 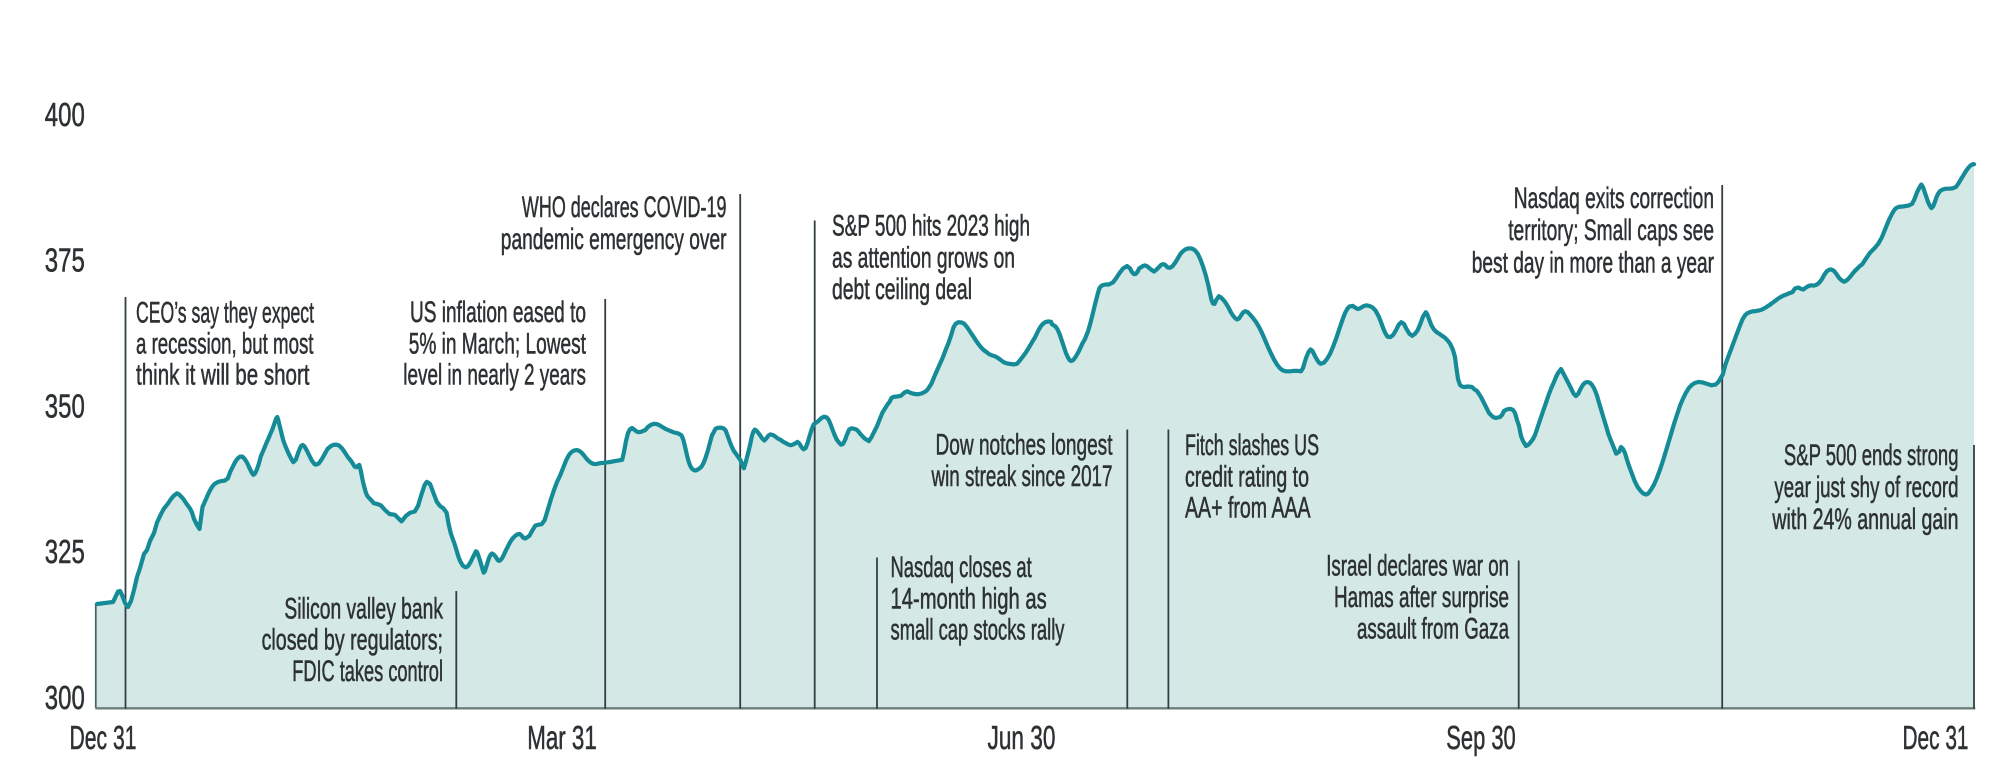 What do you see at coordinates (1252, 445) in the screenshot?
I see `svg-text: Fitch slashes US` at bounding box center [1252, 445].